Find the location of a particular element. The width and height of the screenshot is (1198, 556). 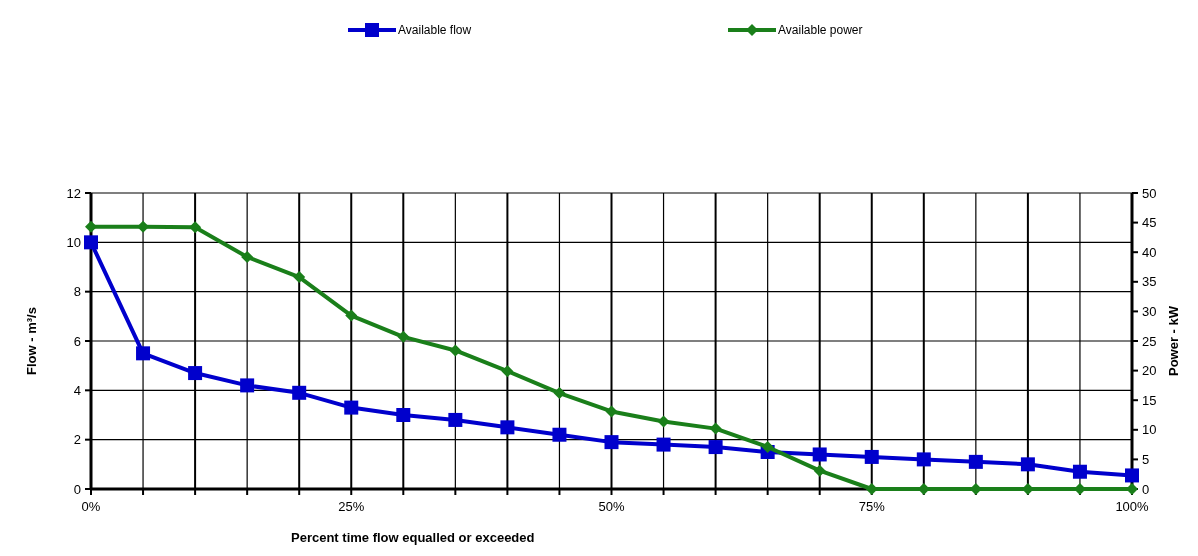

y2-tick-label: 0 is located at coordinates (1146, 489).